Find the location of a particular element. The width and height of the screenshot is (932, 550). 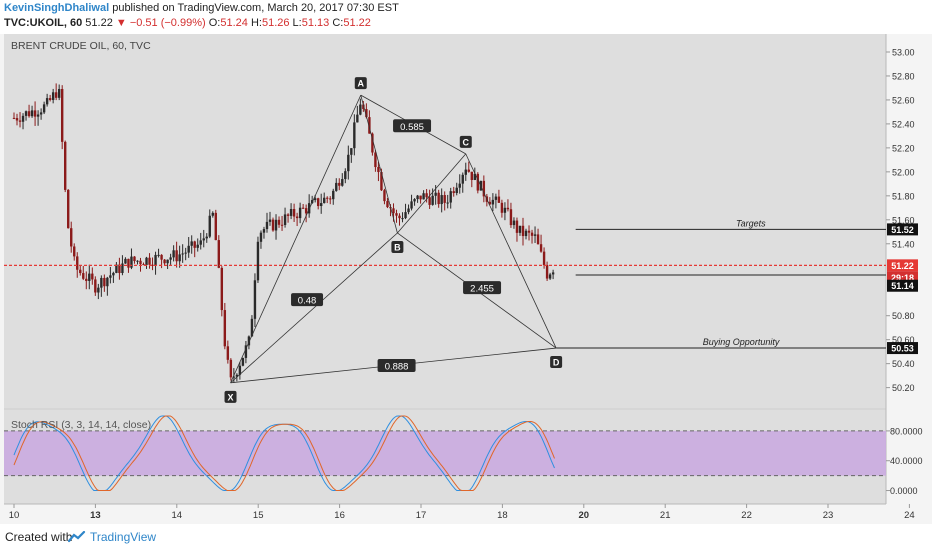

price-axis-tick-label: 52.60 is located at coordinates (903, 100).